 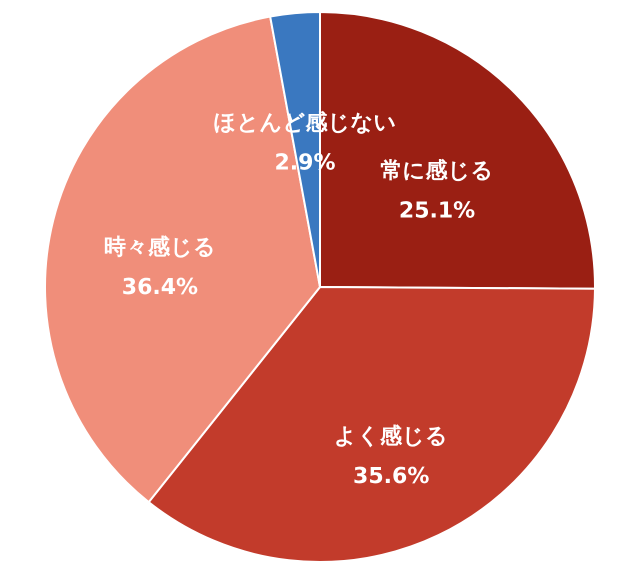 What do you see at coordinates (160, 287) in the screenshot?
I see `data-label: 36.4%` at bounding box center [160, 287].